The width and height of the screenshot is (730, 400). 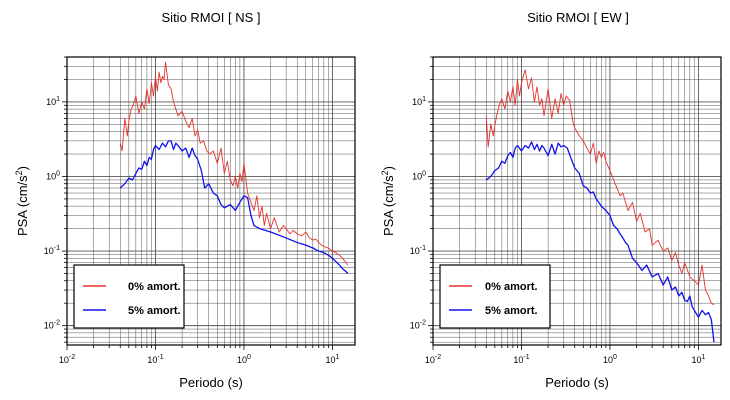 I want to click on series-line-damped, so click(x=234, y=207).